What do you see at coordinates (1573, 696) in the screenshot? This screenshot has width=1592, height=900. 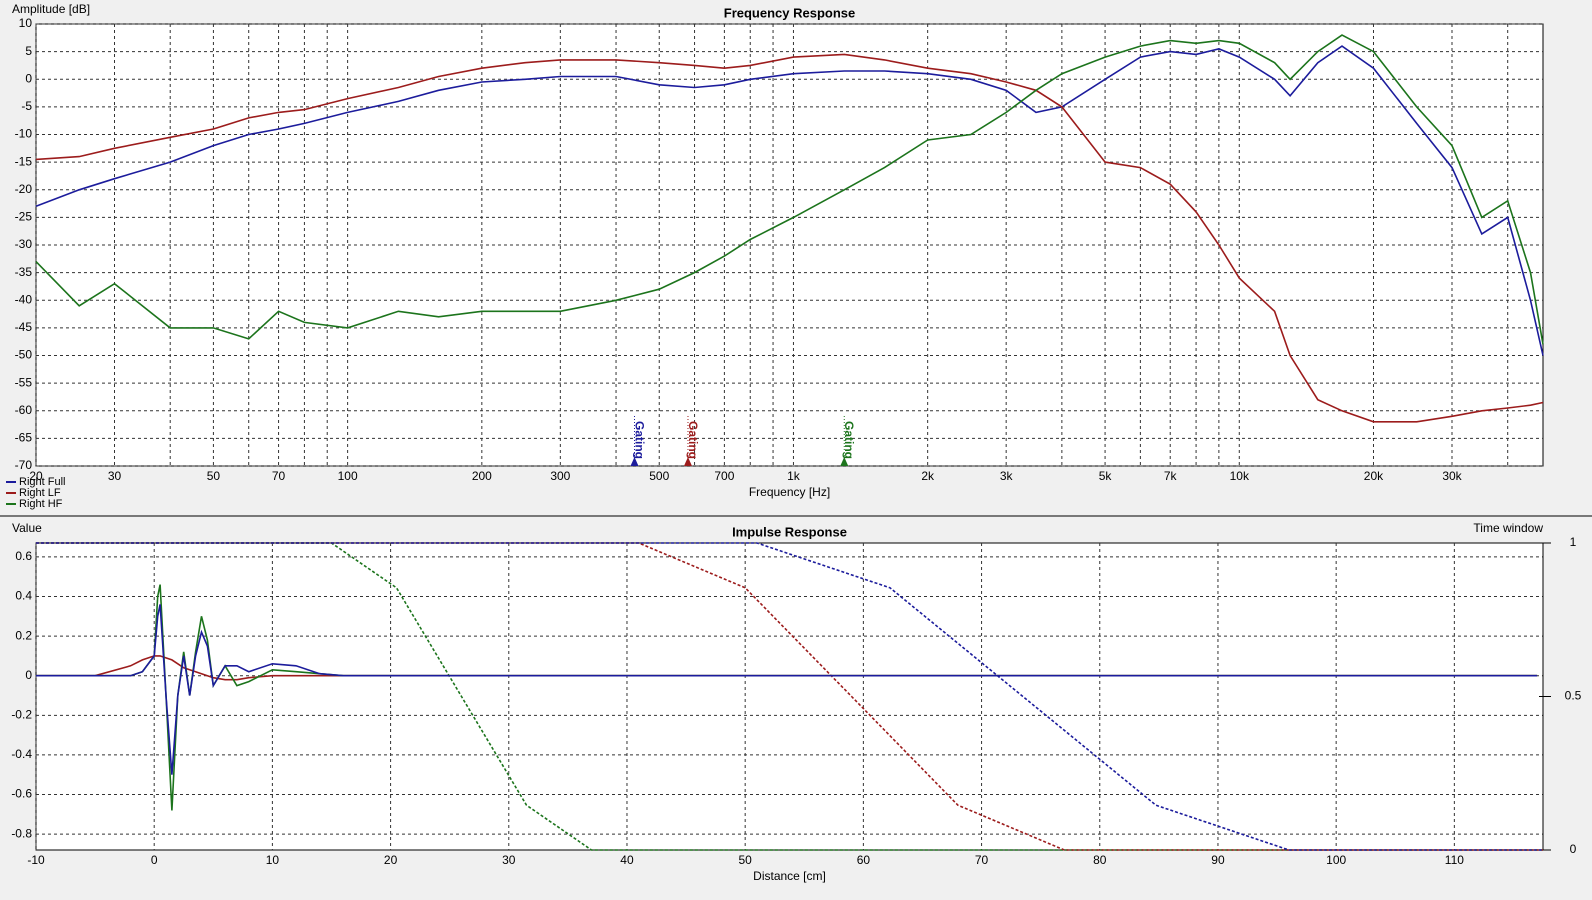 I see `y2-tick-label: 0.5` at bounding box center [1573, 696].